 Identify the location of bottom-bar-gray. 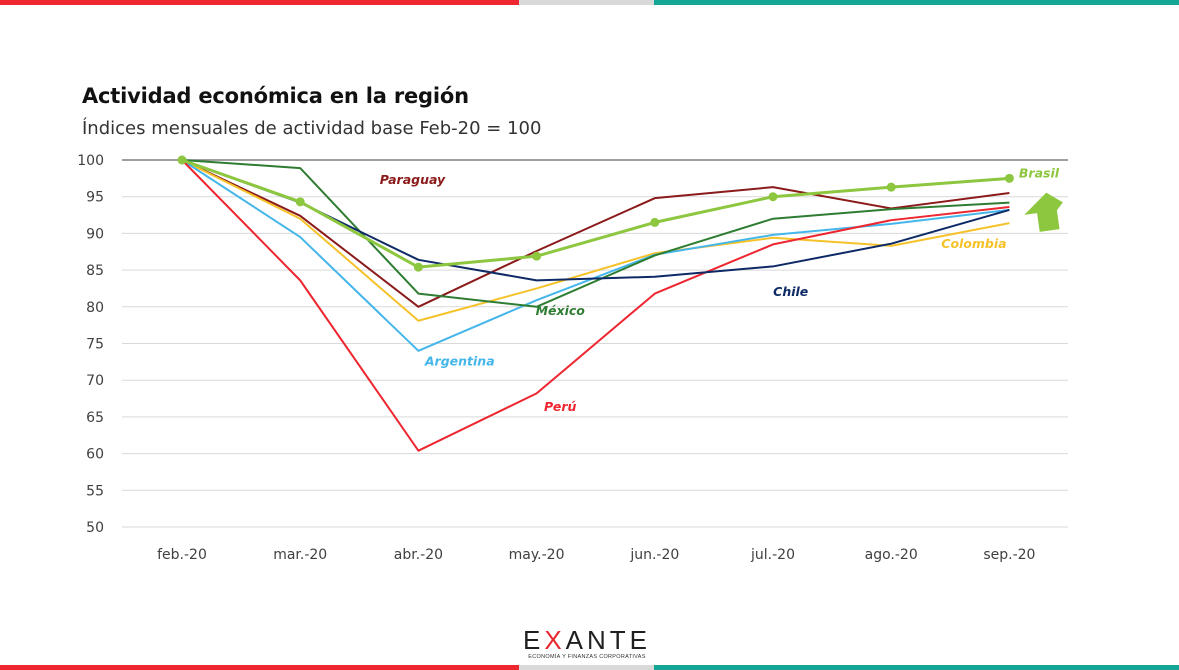
(586, 667).